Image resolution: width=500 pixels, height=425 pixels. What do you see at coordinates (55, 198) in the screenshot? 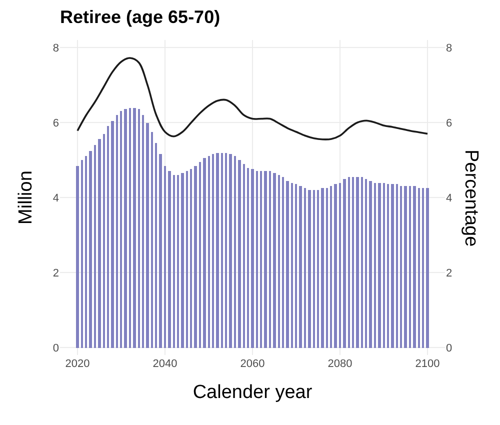
I see `y-tick-label: 4` at bounding box center [55, 198].